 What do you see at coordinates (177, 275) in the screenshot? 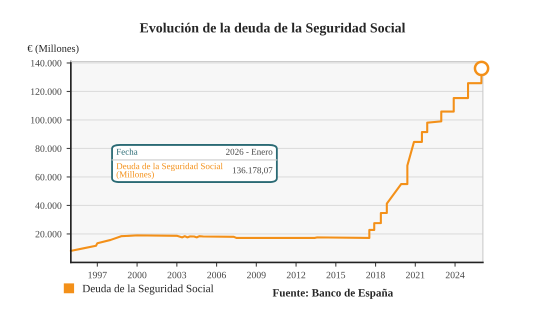
I see `x-tick-label: 2003` at bounding box center [177, 275].